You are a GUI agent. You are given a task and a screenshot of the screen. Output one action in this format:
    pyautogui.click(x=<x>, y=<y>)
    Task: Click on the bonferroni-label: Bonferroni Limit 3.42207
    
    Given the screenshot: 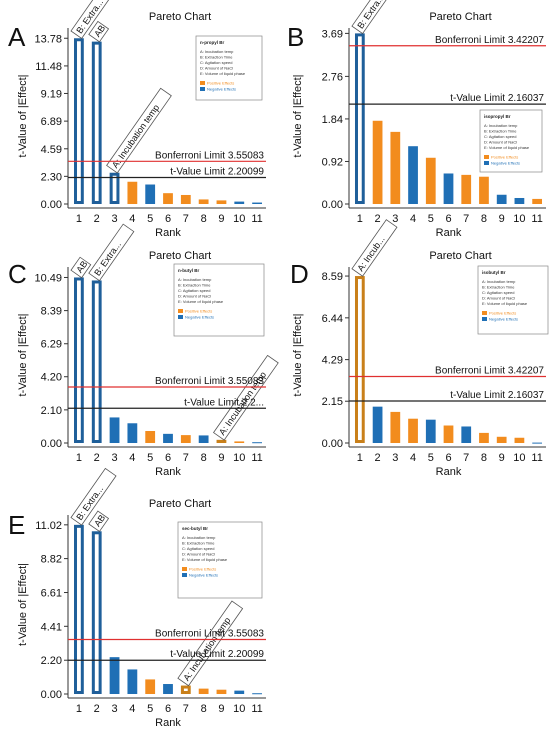 What is the action you would take?
    pyautogui.click(x=489, y=40)
    